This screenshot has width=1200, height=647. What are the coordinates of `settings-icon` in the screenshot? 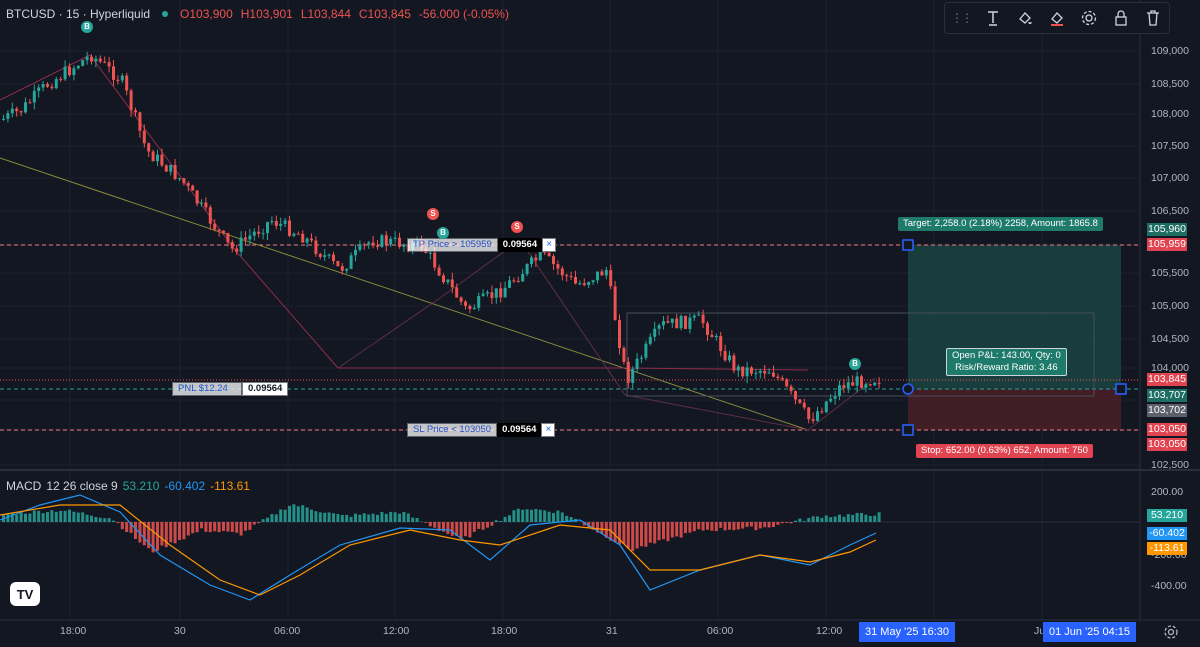 It's located at (1089, 18).